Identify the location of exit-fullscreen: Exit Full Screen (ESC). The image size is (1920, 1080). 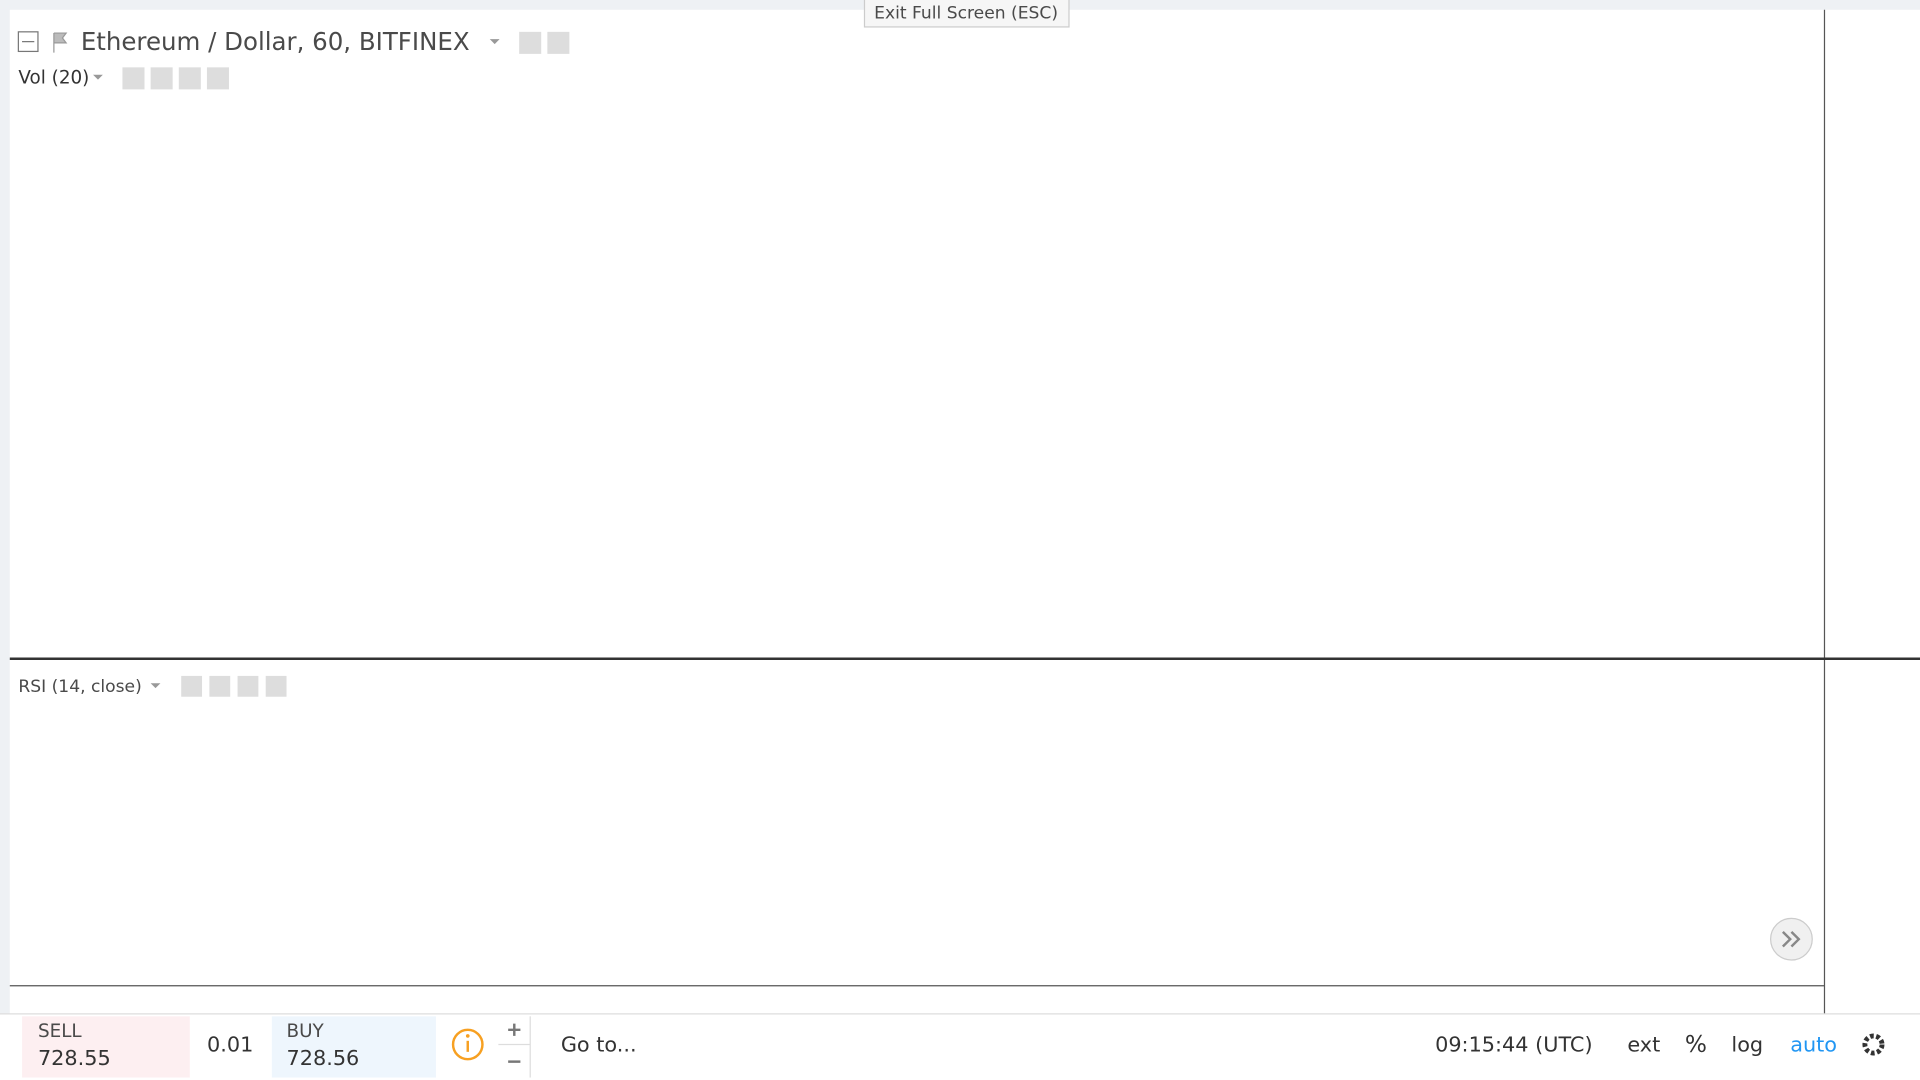
(966, 13).